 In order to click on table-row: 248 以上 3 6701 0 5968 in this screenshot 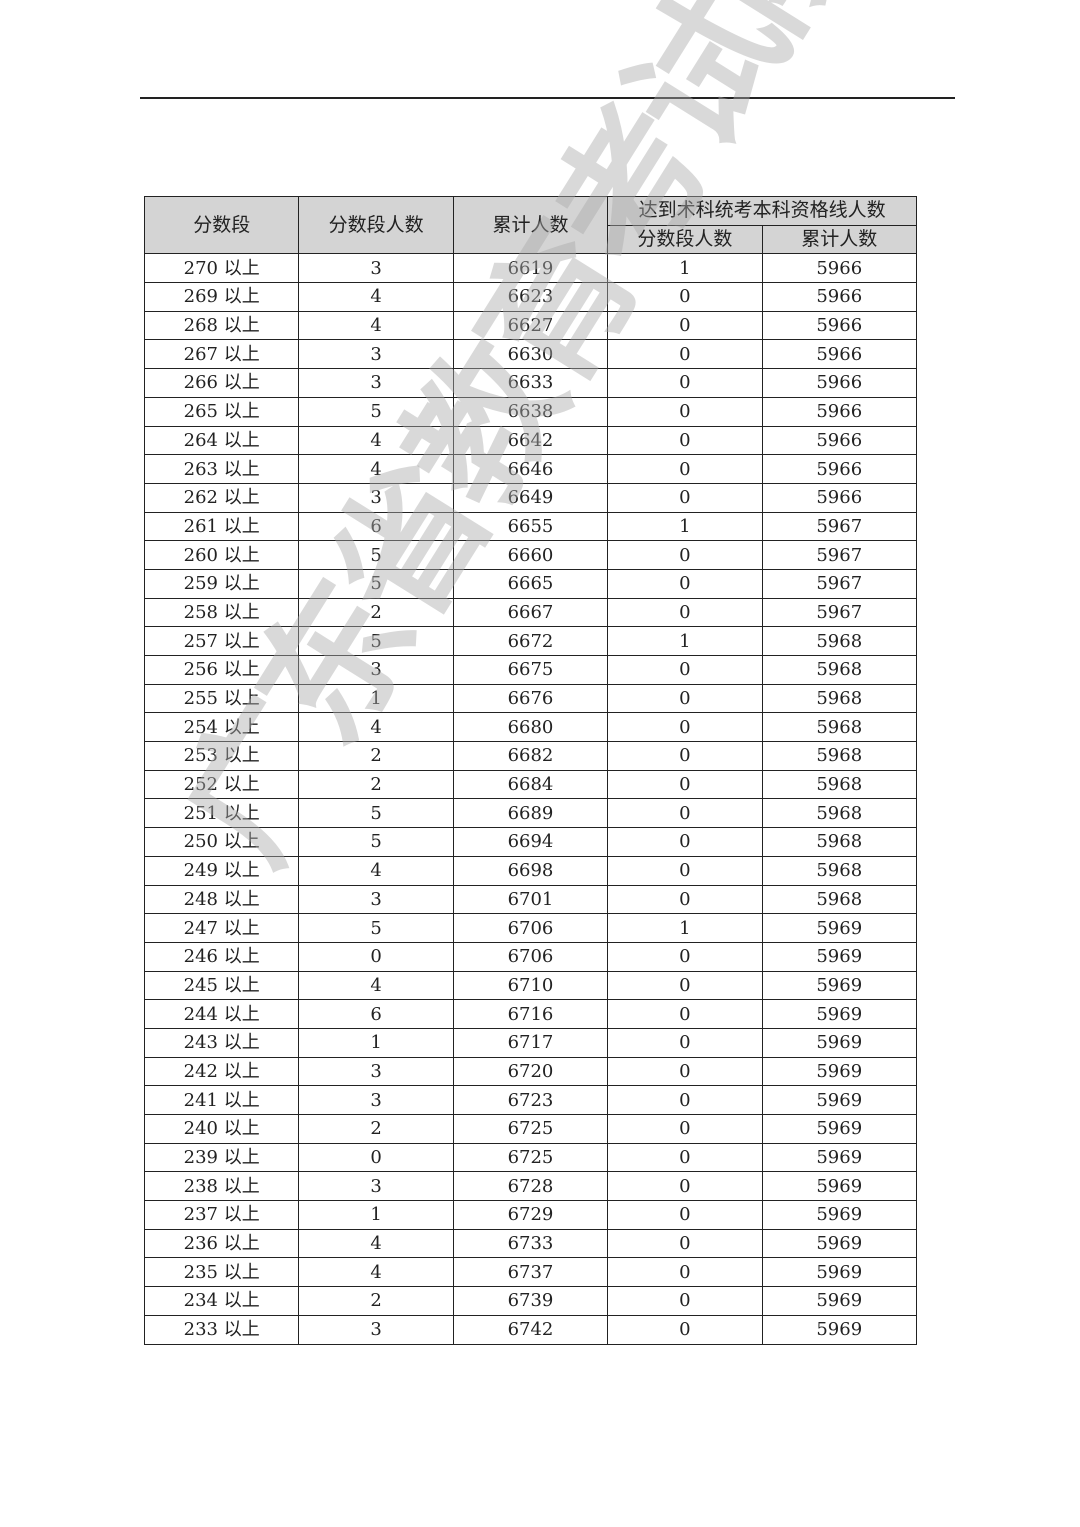, I will do `click(530, 899)`.